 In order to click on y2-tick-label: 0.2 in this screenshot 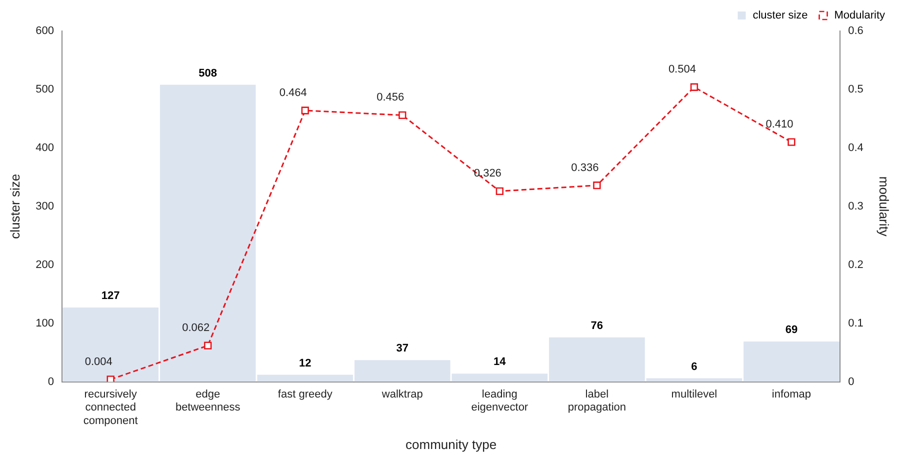, I will do `click(856, 264)`.